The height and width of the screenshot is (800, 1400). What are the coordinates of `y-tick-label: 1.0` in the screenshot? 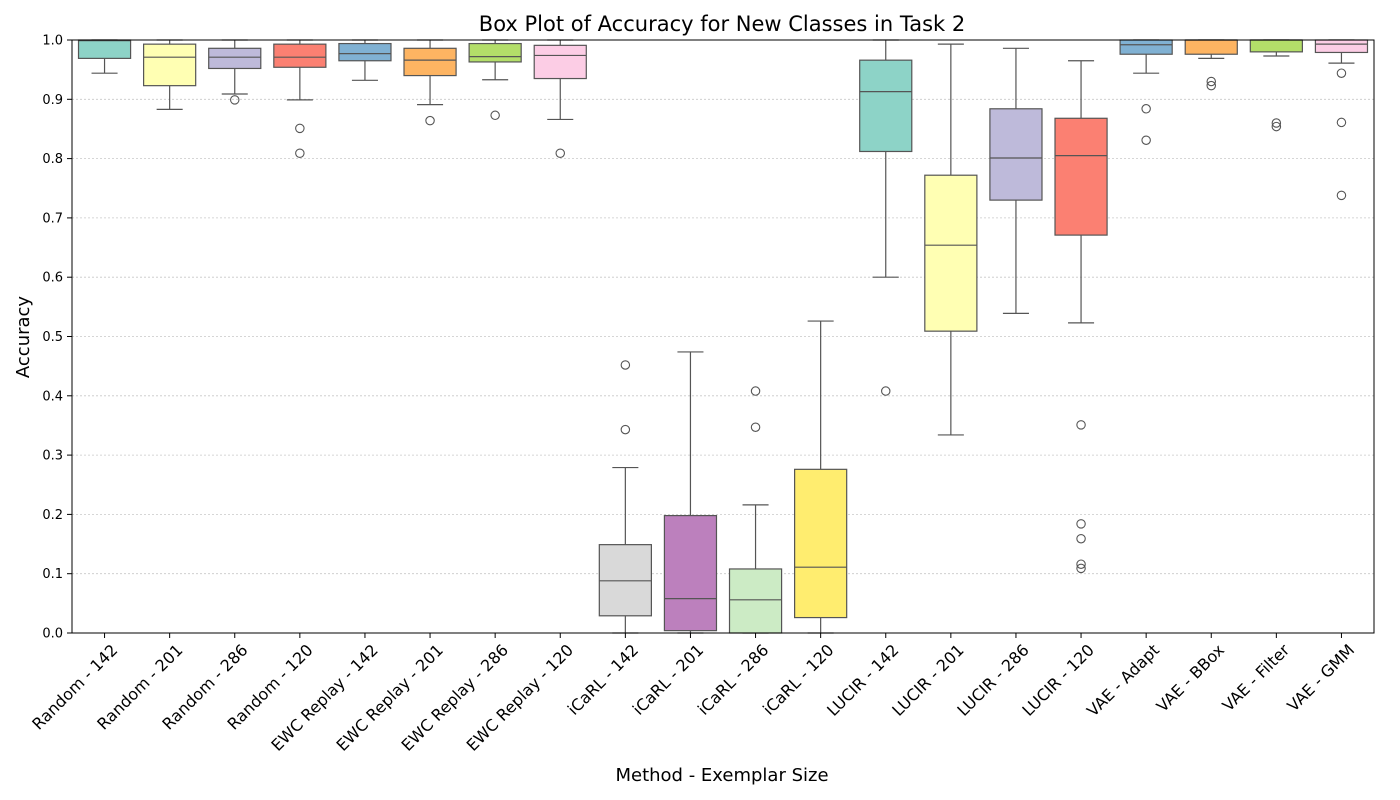 It's located at (52, 41).